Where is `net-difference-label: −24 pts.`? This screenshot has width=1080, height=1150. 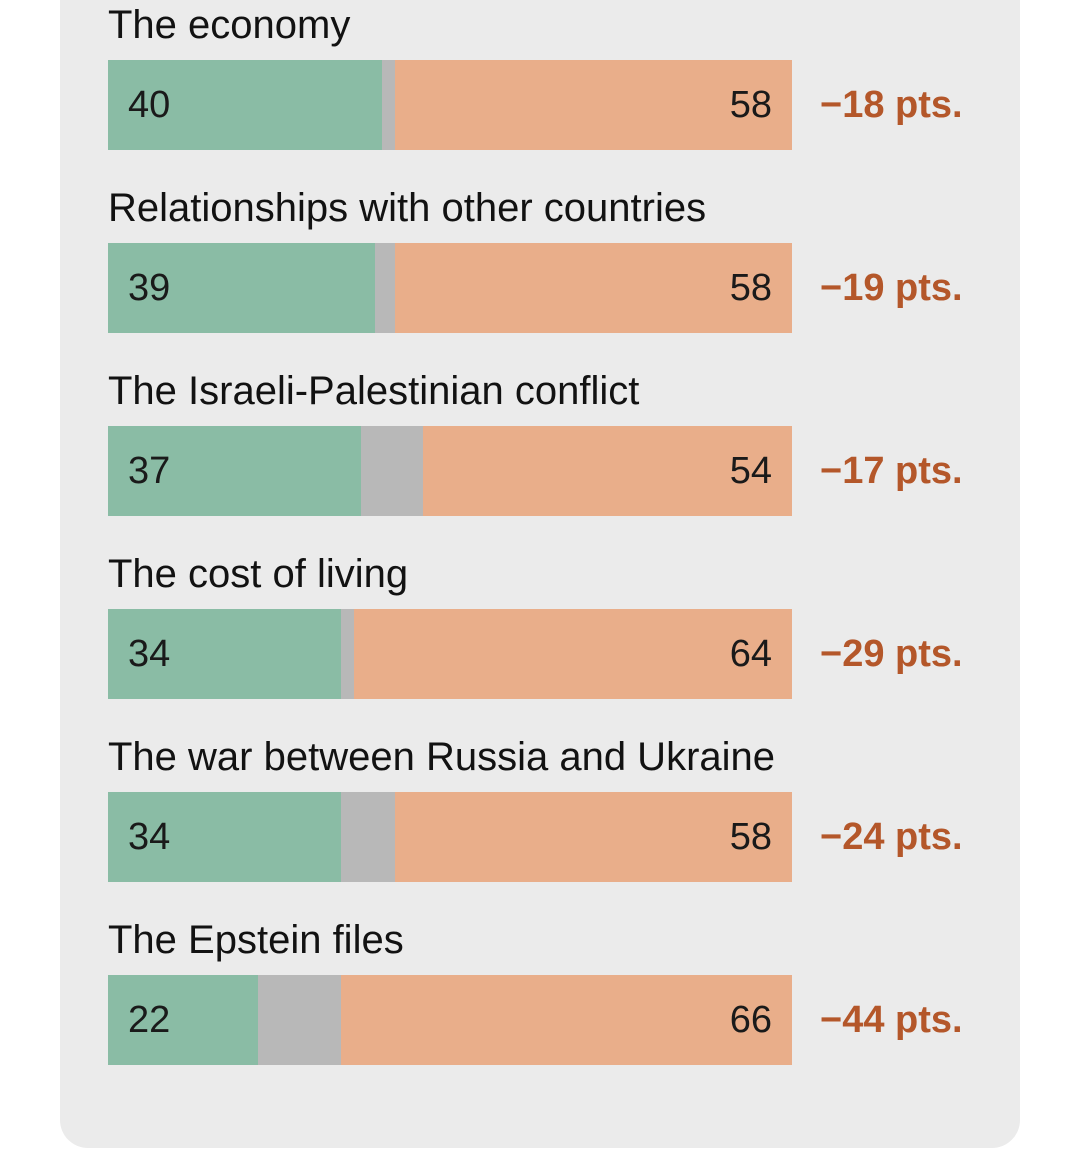
net-difference-label: −24 pts. is located at coordinates (891, 837).